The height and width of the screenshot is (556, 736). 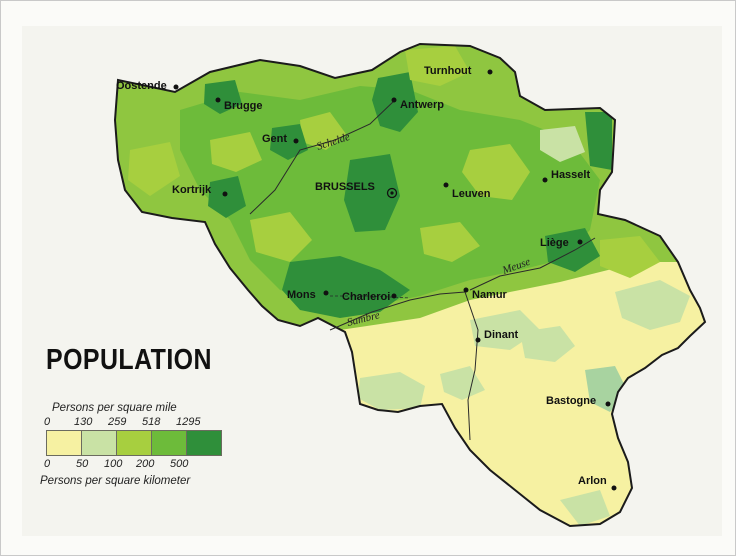 What do you see at coordinates (322, 157) in the screenshot?
I see `schelde-river` at bounding box center [322, 157].